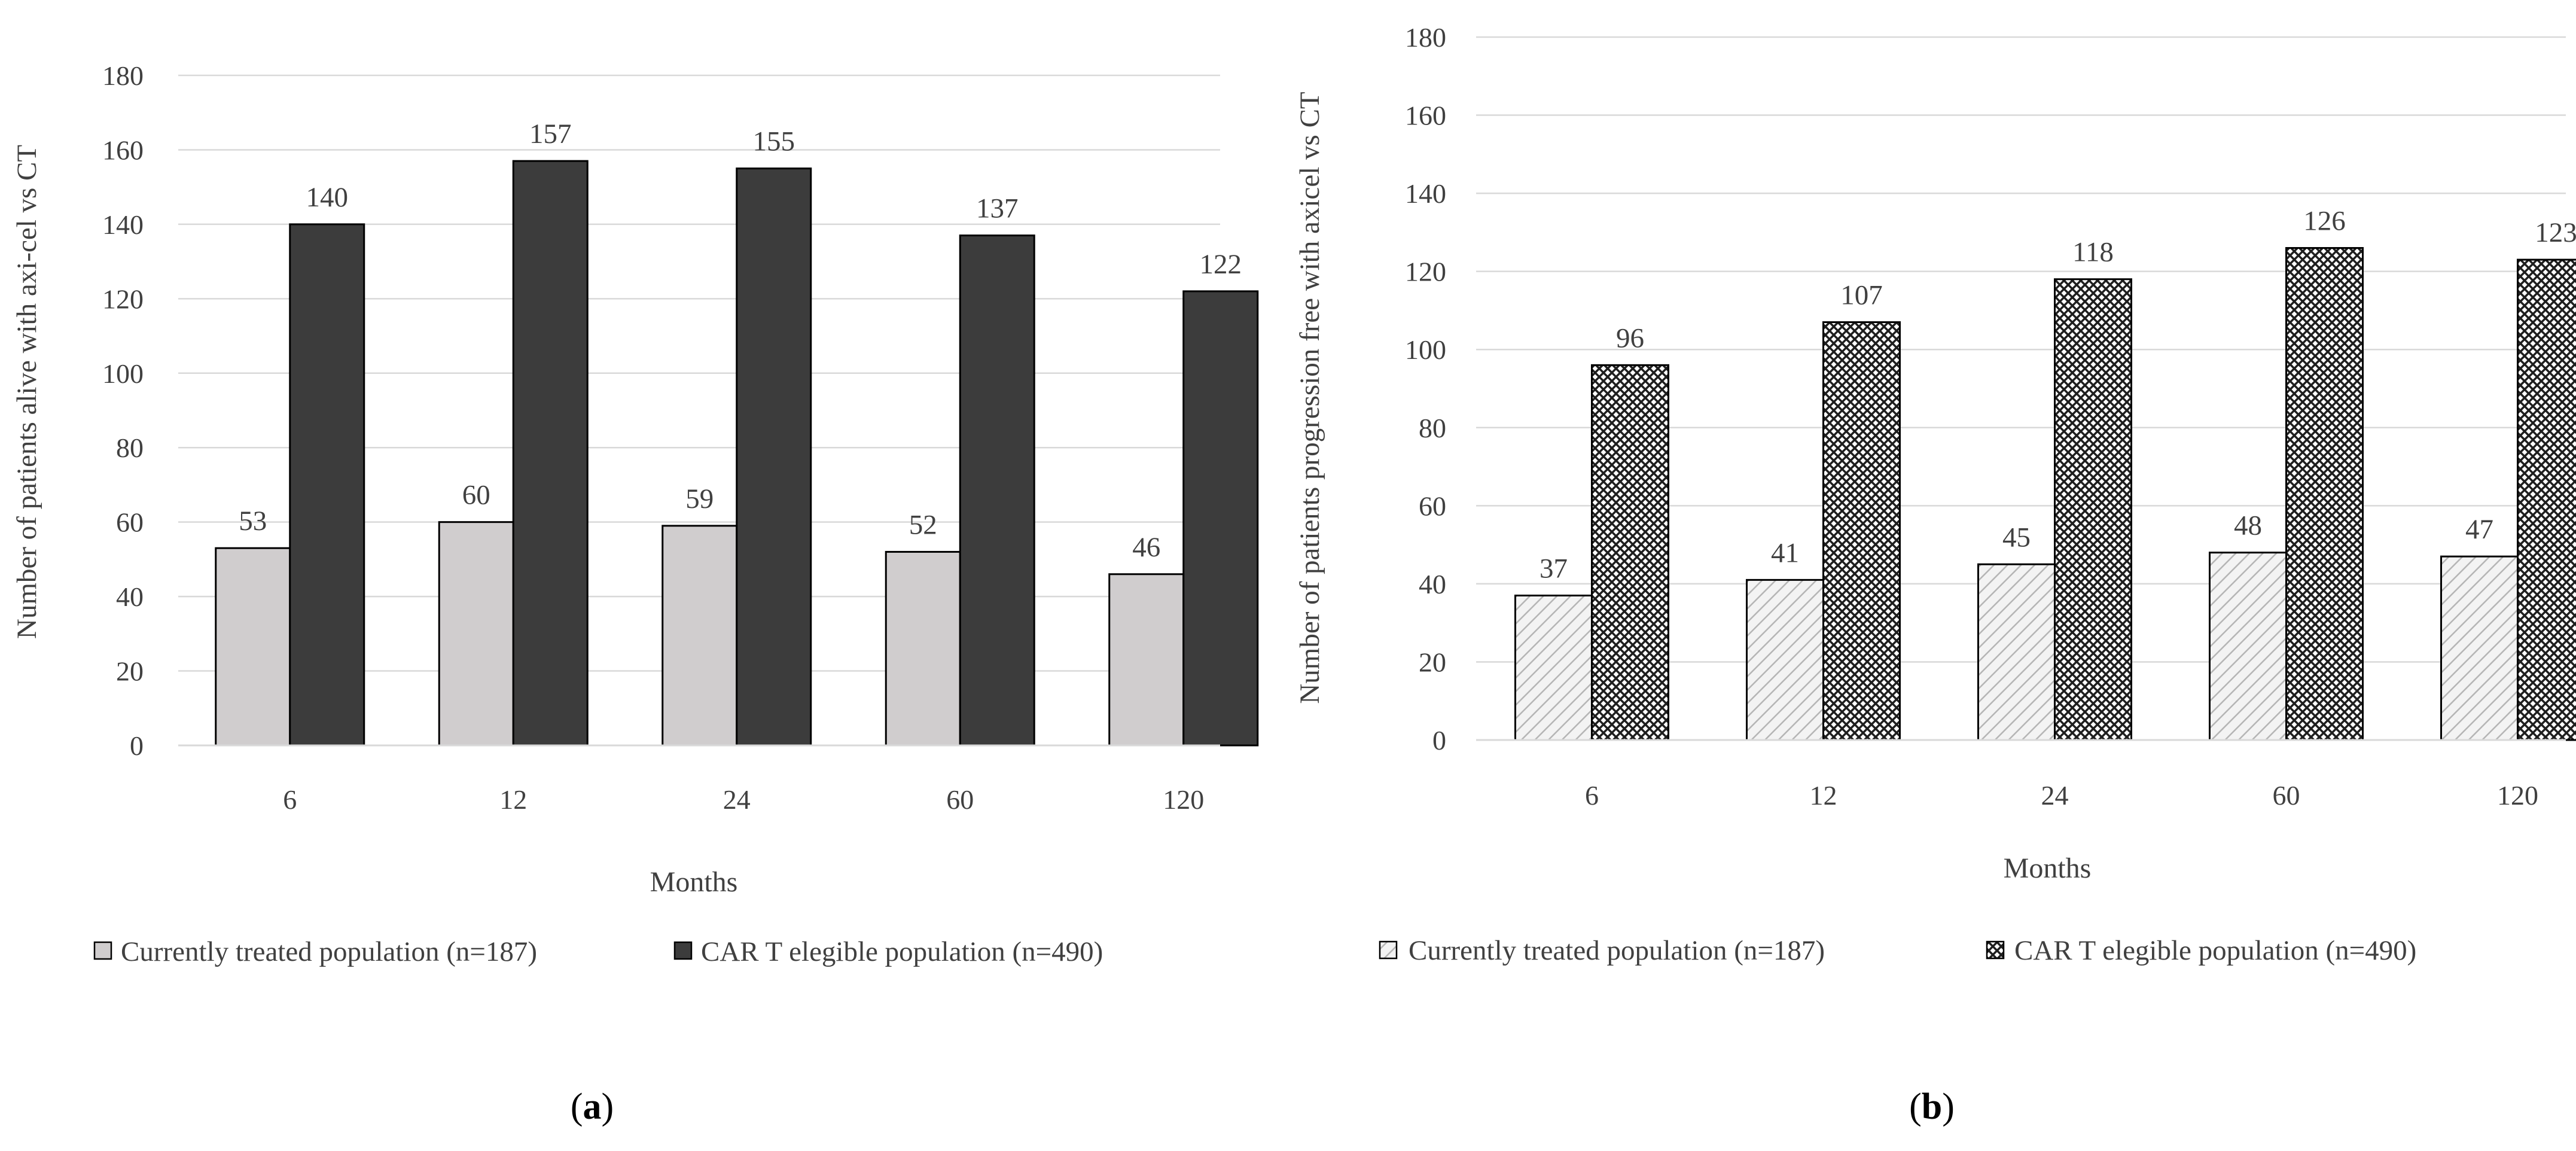 This screenshot has height=1151, width=2576. I want to click on data-label: 52, so click(923, 524).